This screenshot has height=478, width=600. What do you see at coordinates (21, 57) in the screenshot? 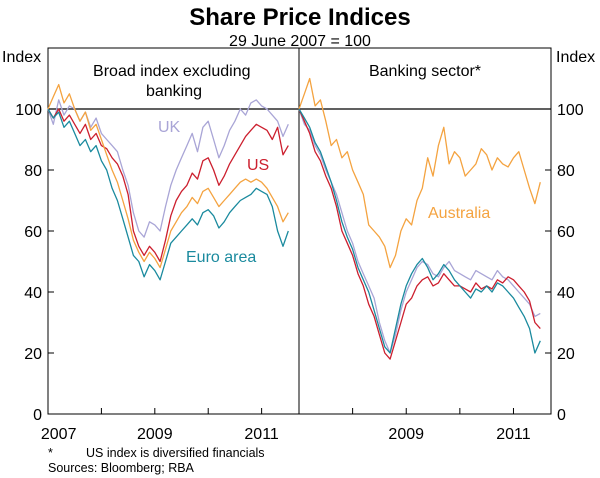
I see `y-axis-label-left: Index` at bounding box center [21, 57].